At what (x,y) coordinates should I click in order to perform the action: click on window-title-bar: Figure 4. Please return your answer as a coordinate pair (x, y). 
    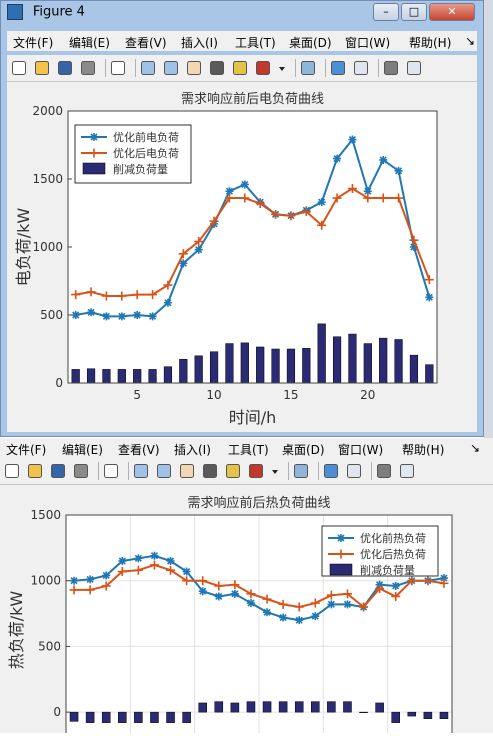
    Looking at the image, I should click on (242, 14).